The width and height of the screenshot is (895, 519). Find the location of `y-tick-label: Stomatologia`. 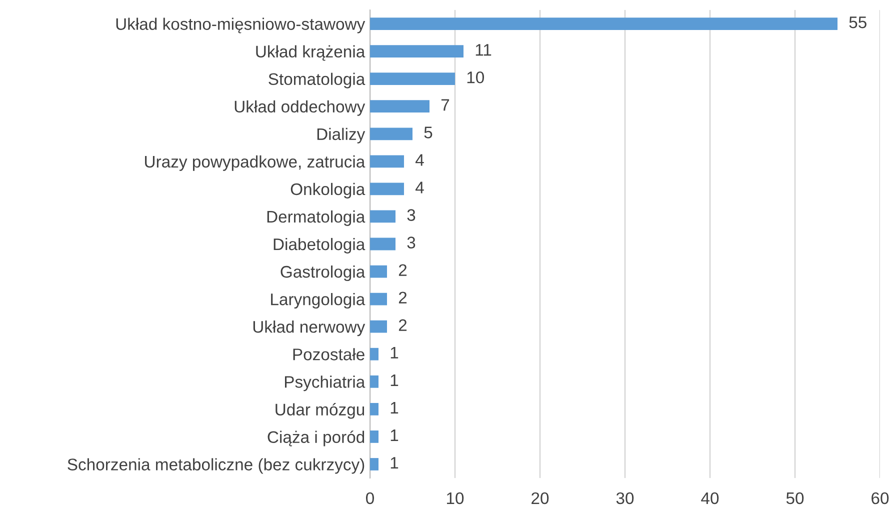

y-tick-label: Stomatologia is located at coordinates (317, 80).